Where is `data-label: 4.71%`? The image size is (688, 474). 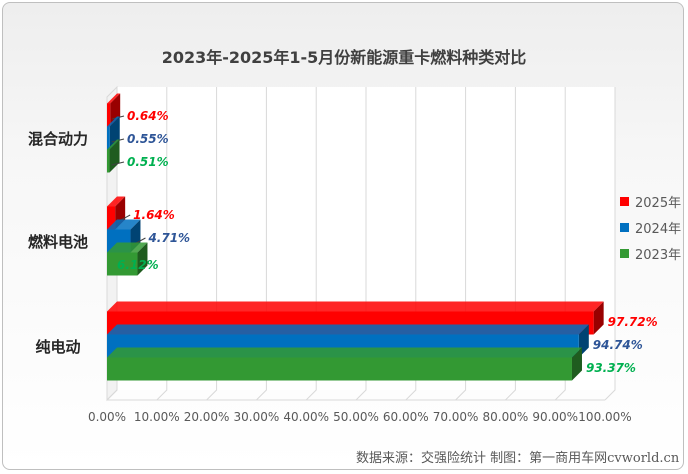 data-label: 4.71% is located at coordinates (168, 238).